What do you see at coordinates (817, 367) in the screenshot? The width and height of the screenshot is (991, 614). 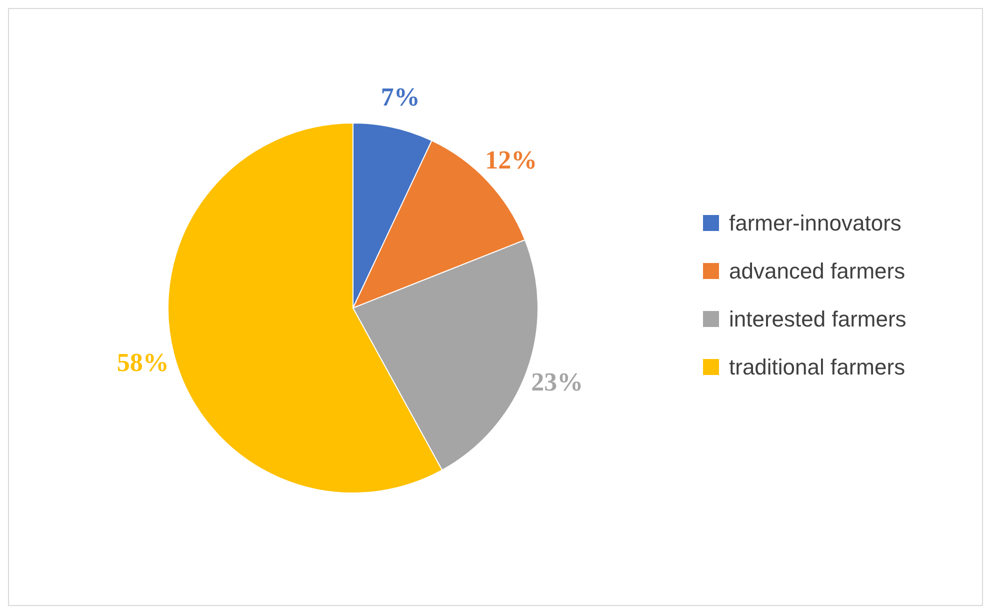 I see `legend-label: traditional farmers` at bounding box center [817, 367].